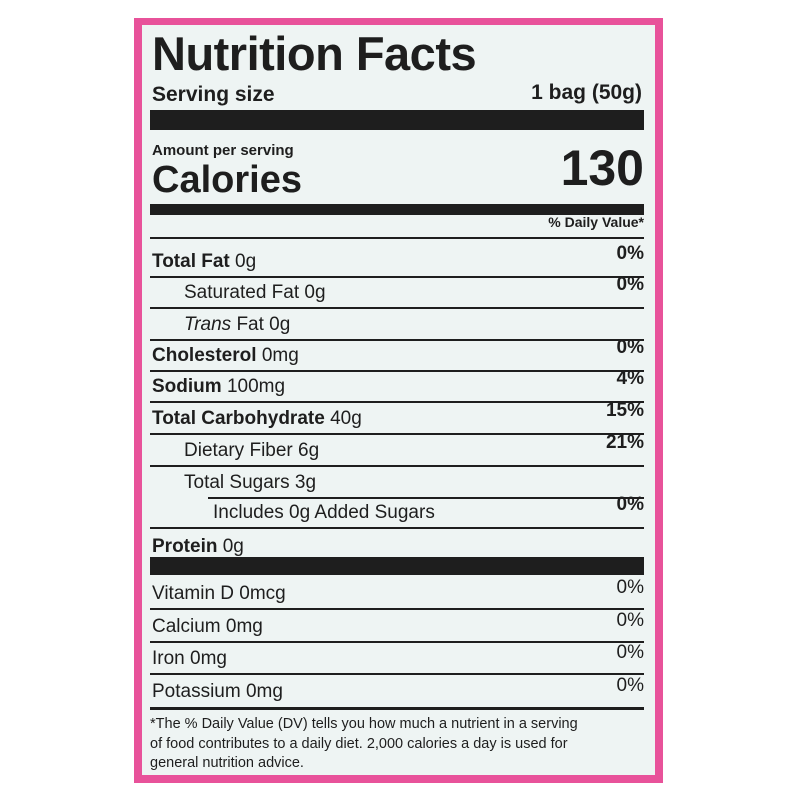  What do you see at coordinates (191, 261) in the screenshot?
I see `nutrient-name: Total Fat` at bounding box center [191, 261].